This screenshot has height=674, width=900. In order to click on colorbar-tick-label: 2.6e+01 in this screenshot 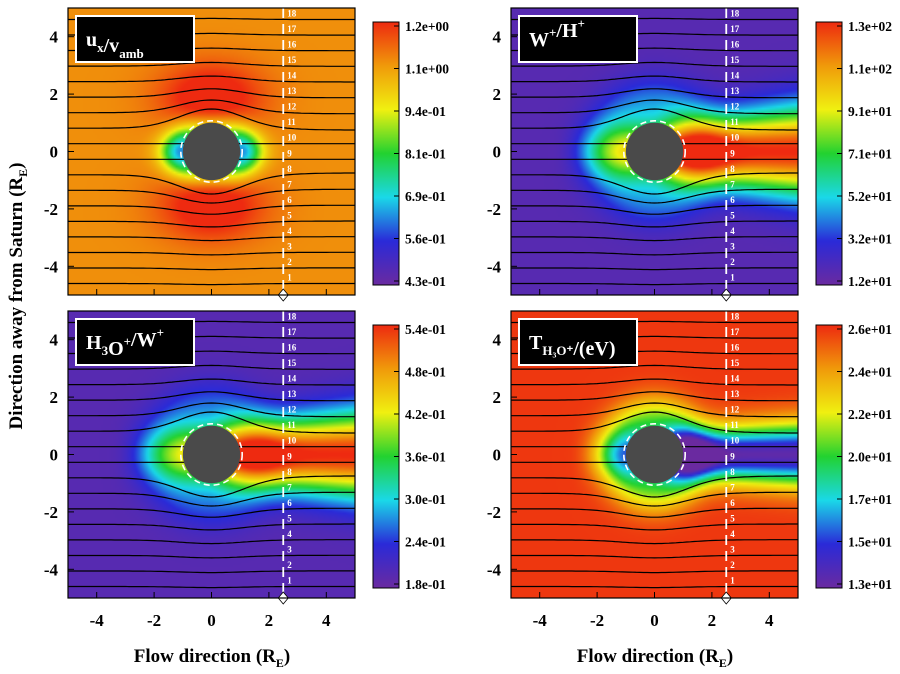, I will do `click(870, 329)`.